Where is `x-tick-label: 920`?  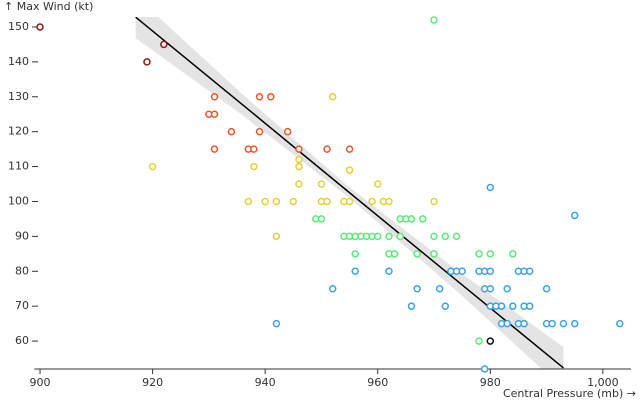 x-tick-label: 920 is located at coordinates (152, 382).